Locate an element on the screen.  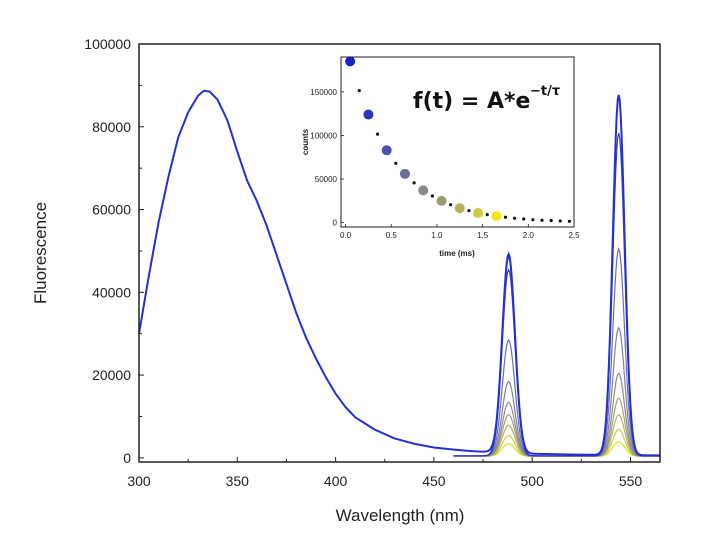
main-y-tick-label: 40000 is located at coordinates (111, 292).